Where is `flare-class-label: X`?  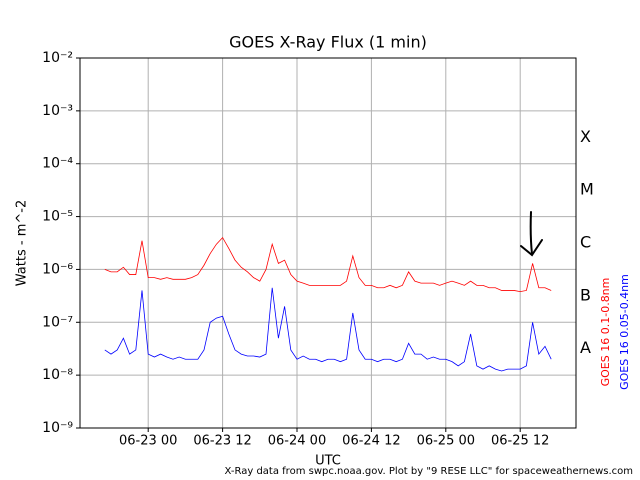 flare-class-label: X is located at coordinates (585, 136).